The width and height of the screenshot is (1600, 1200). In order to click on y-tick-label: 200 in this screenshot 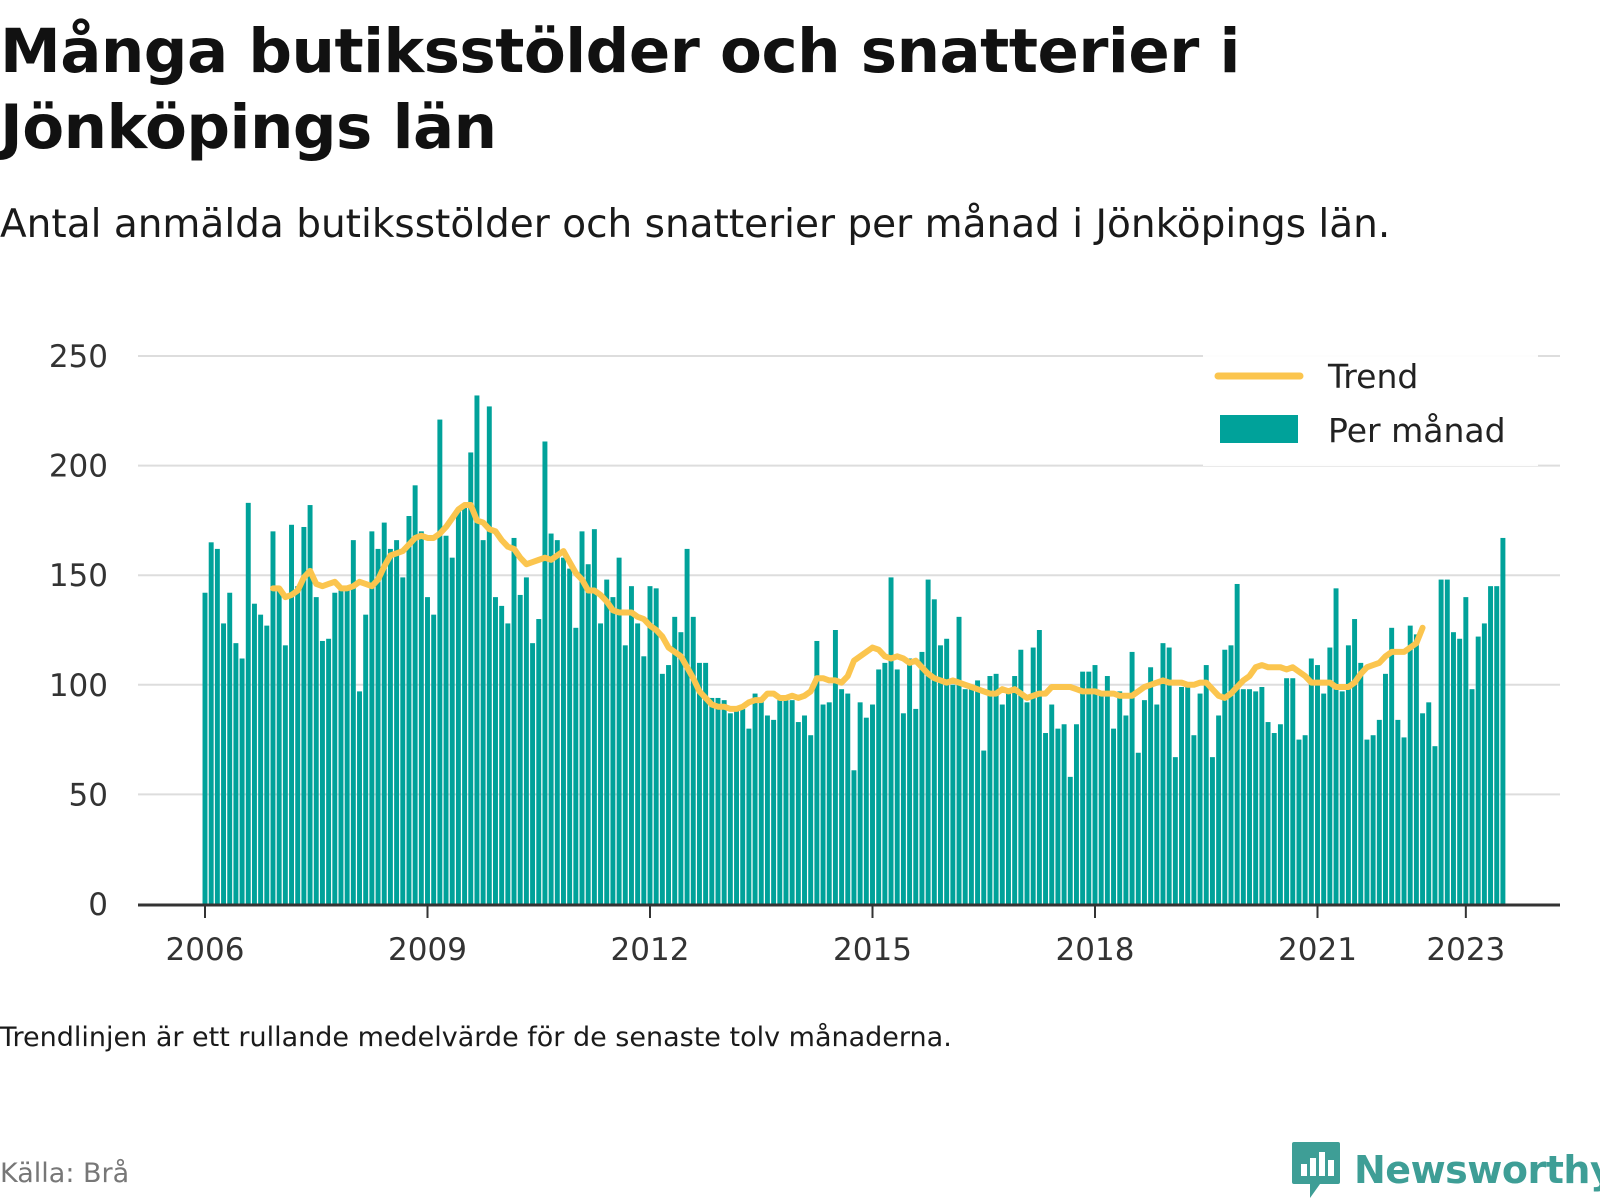, I will do `click(78, 467)`.